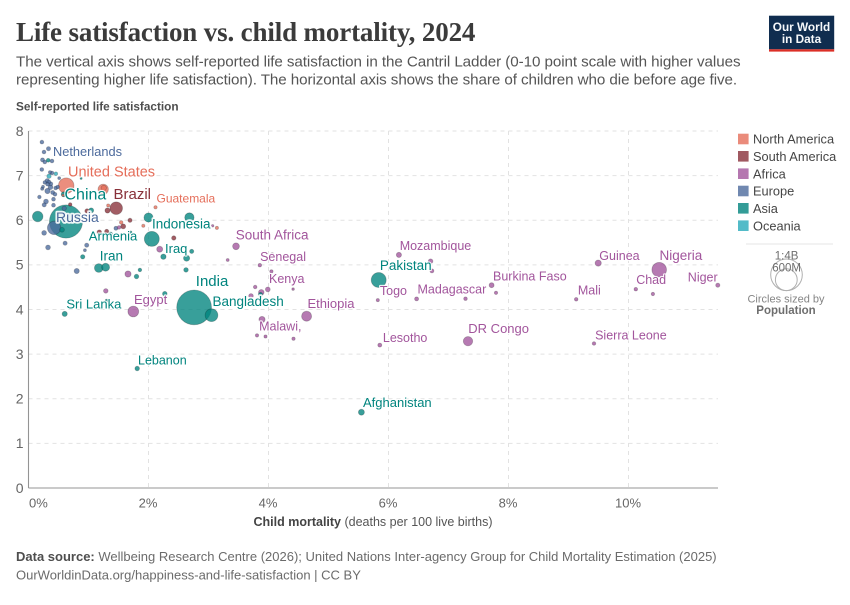  What do you see at coordinates (176, 248) in the screenshot?
I see `svg-text: Iraq` at bounding box center [176, 248].